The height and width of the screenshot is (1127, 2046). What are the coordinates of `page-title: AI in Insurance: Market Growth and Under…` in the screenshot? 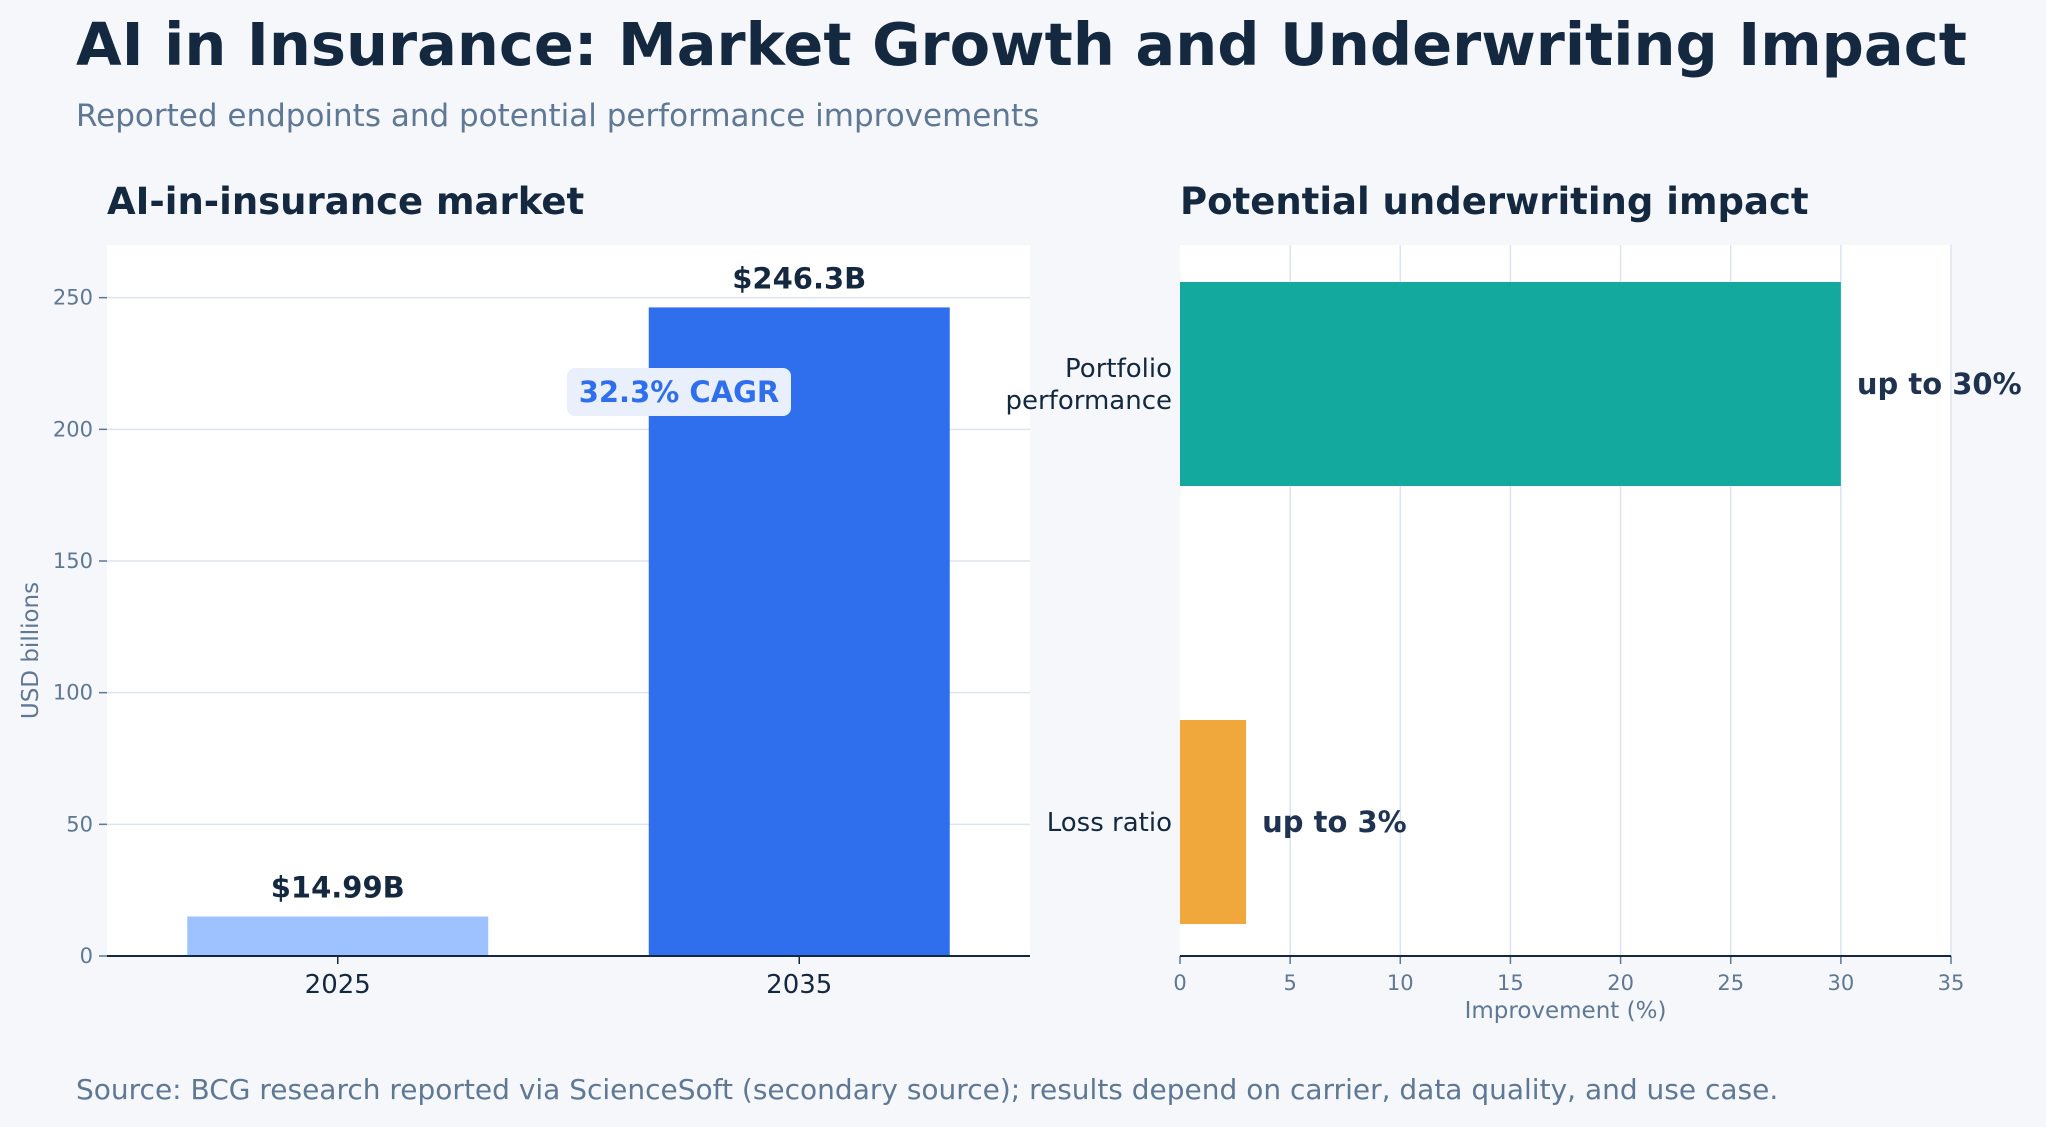 It's located at (1021, 44).